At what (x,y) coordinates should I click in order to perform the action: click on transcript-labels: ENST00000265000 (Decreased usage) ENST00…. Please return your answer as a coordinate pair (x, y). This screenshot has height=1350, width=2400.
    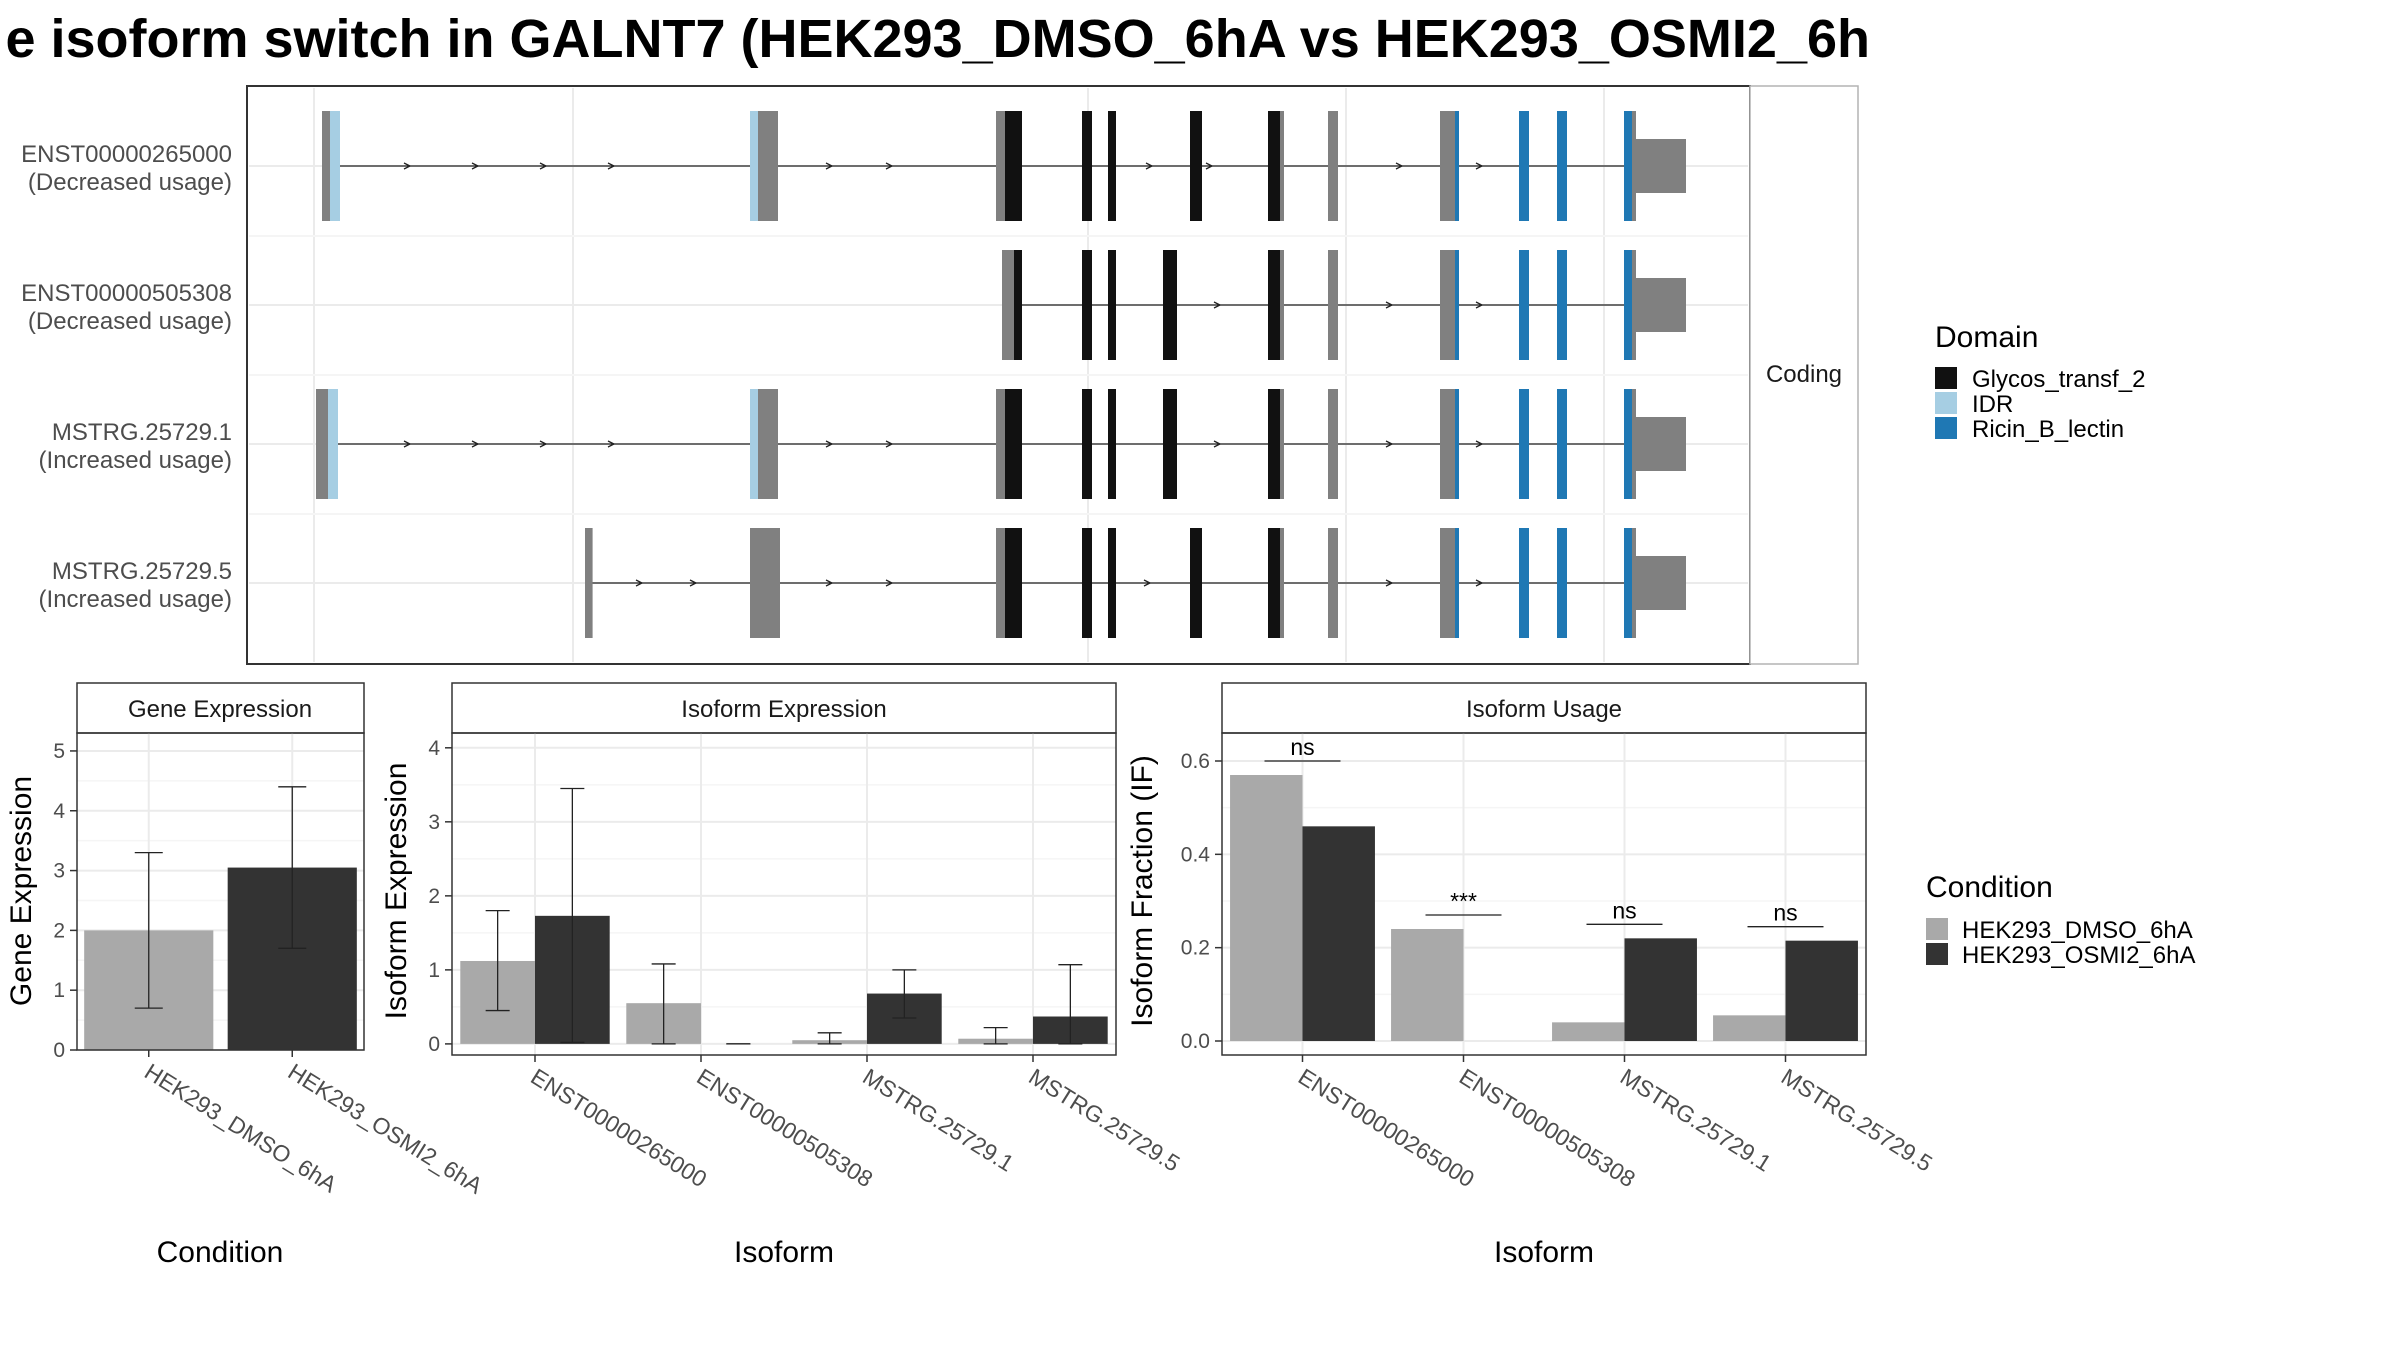
    Looking at the image, I should click on (126, 377).